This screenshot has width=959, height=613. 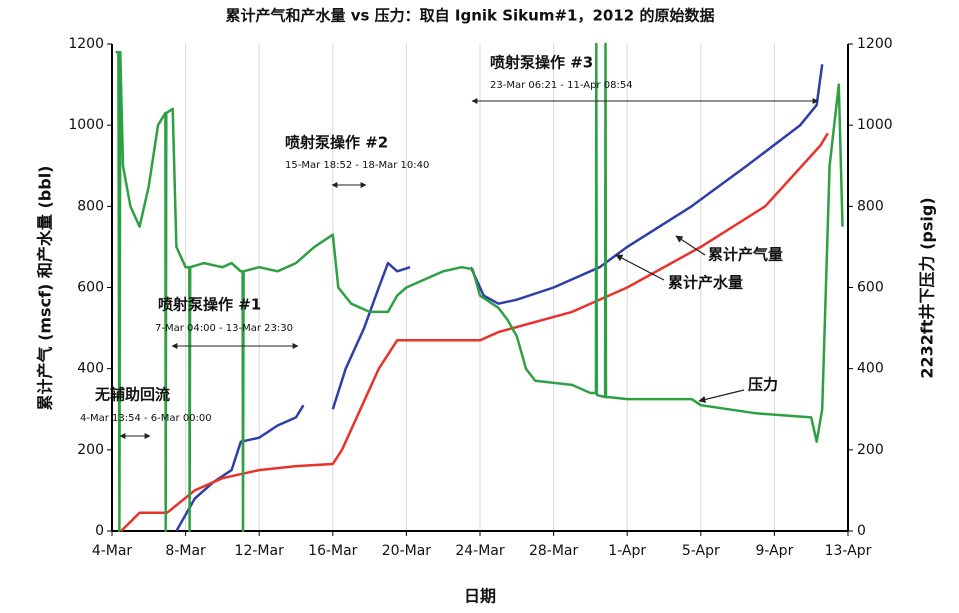 I want to click on y2-tick-label: 1200, so click(x=875, y=44).